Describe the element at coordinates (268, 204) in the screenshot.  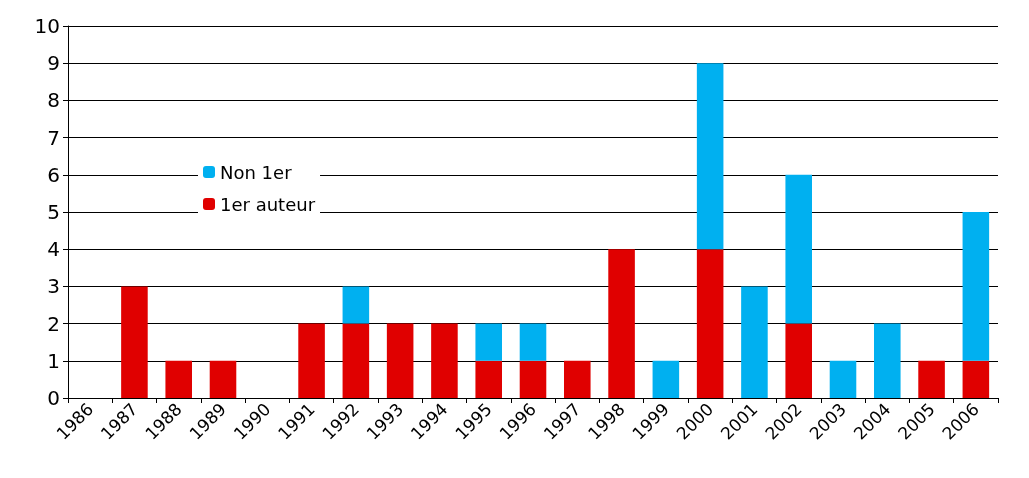
I see `legend-label: 1er auteur` at that location.